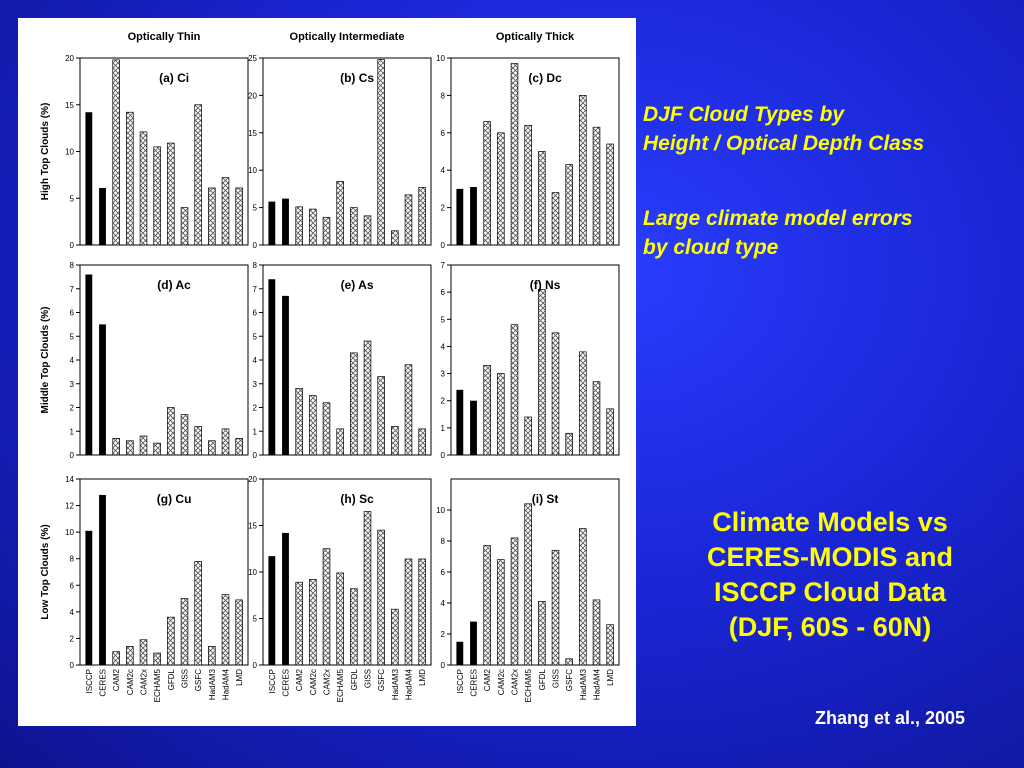 Image resolution: width=1024 pixels, height=768 pixels. I want to click on headline-line-2: CERES-MODIS and, so click(830, 557).